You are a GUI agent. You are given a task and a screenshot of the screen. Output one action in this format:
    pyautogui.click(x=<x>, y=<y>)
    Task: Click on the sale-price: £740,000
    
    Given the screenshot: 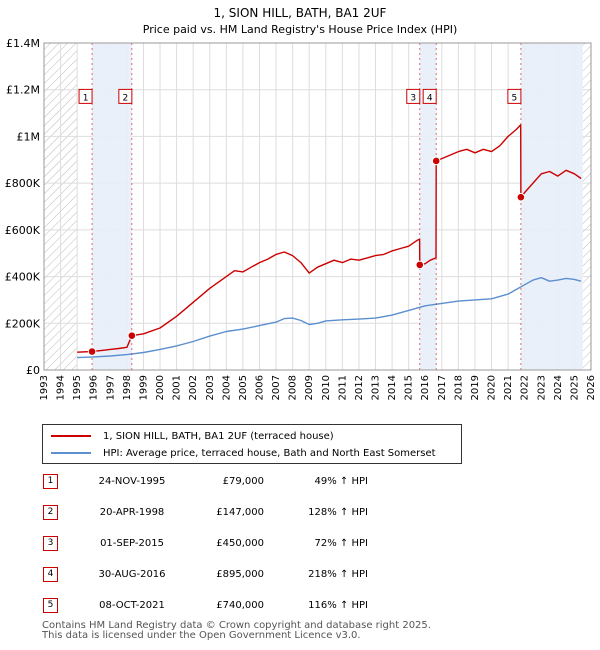 What is the action you would take?
    pyautogui.click(x=240, y=605)
    